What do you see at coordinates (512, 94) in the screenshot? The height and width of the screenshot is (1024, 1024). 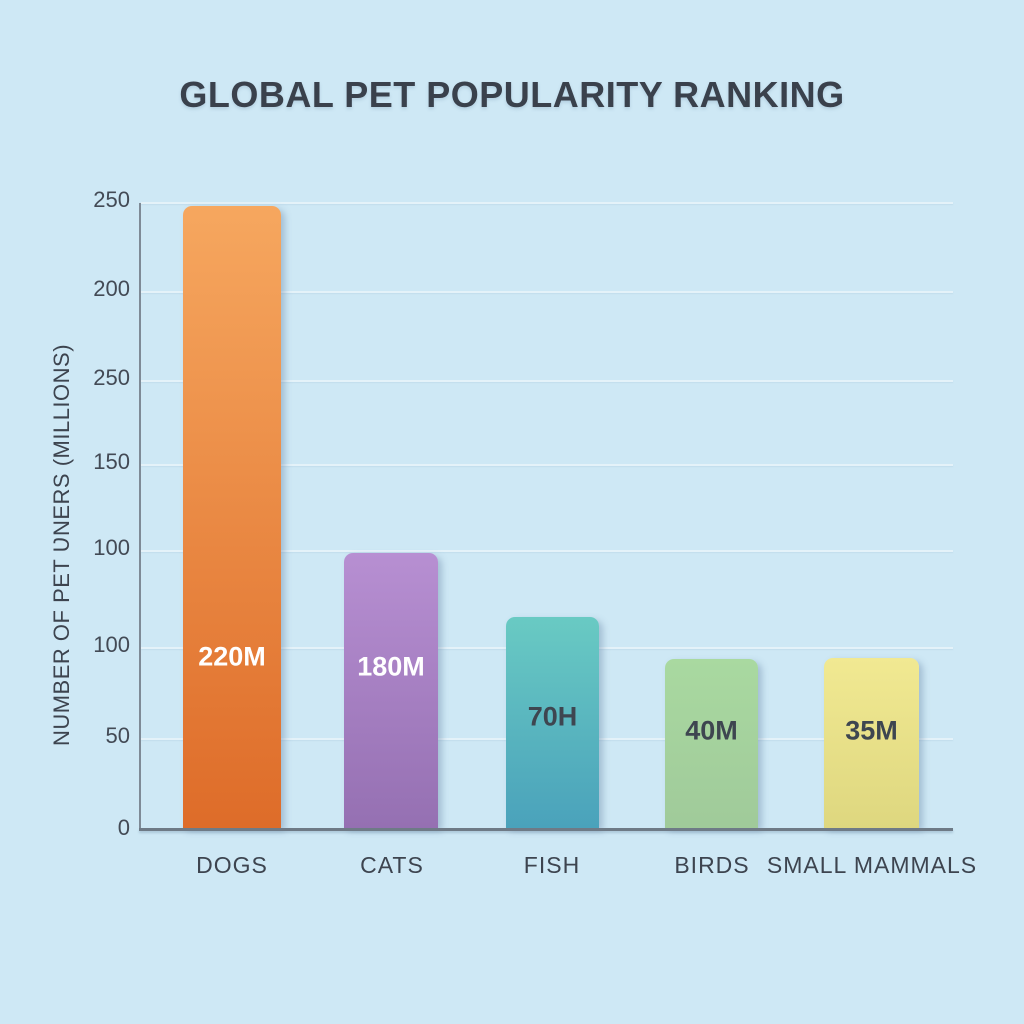 I see `chart-title: GLOBAL PET POPULARITY RANKING` at bounding box center [512, 94].